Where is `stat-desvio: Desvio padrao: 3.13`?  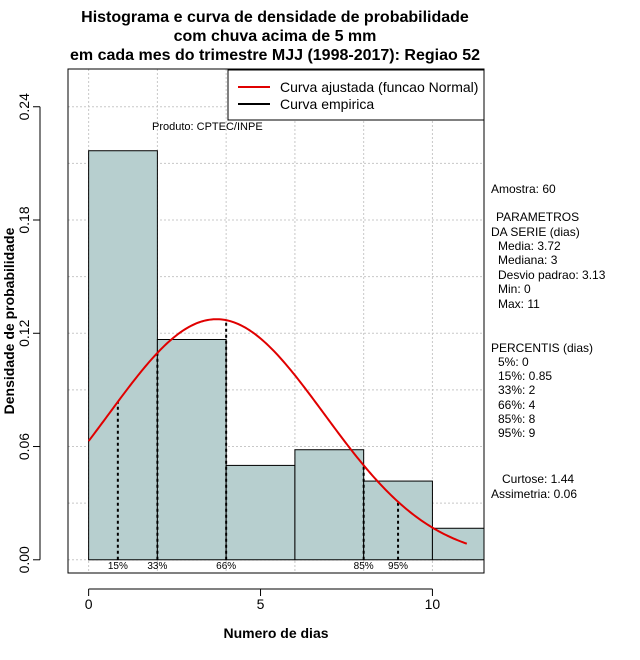
stat-desvio: Desvio padrao: 3.13 is located at coordinates (552, 275).